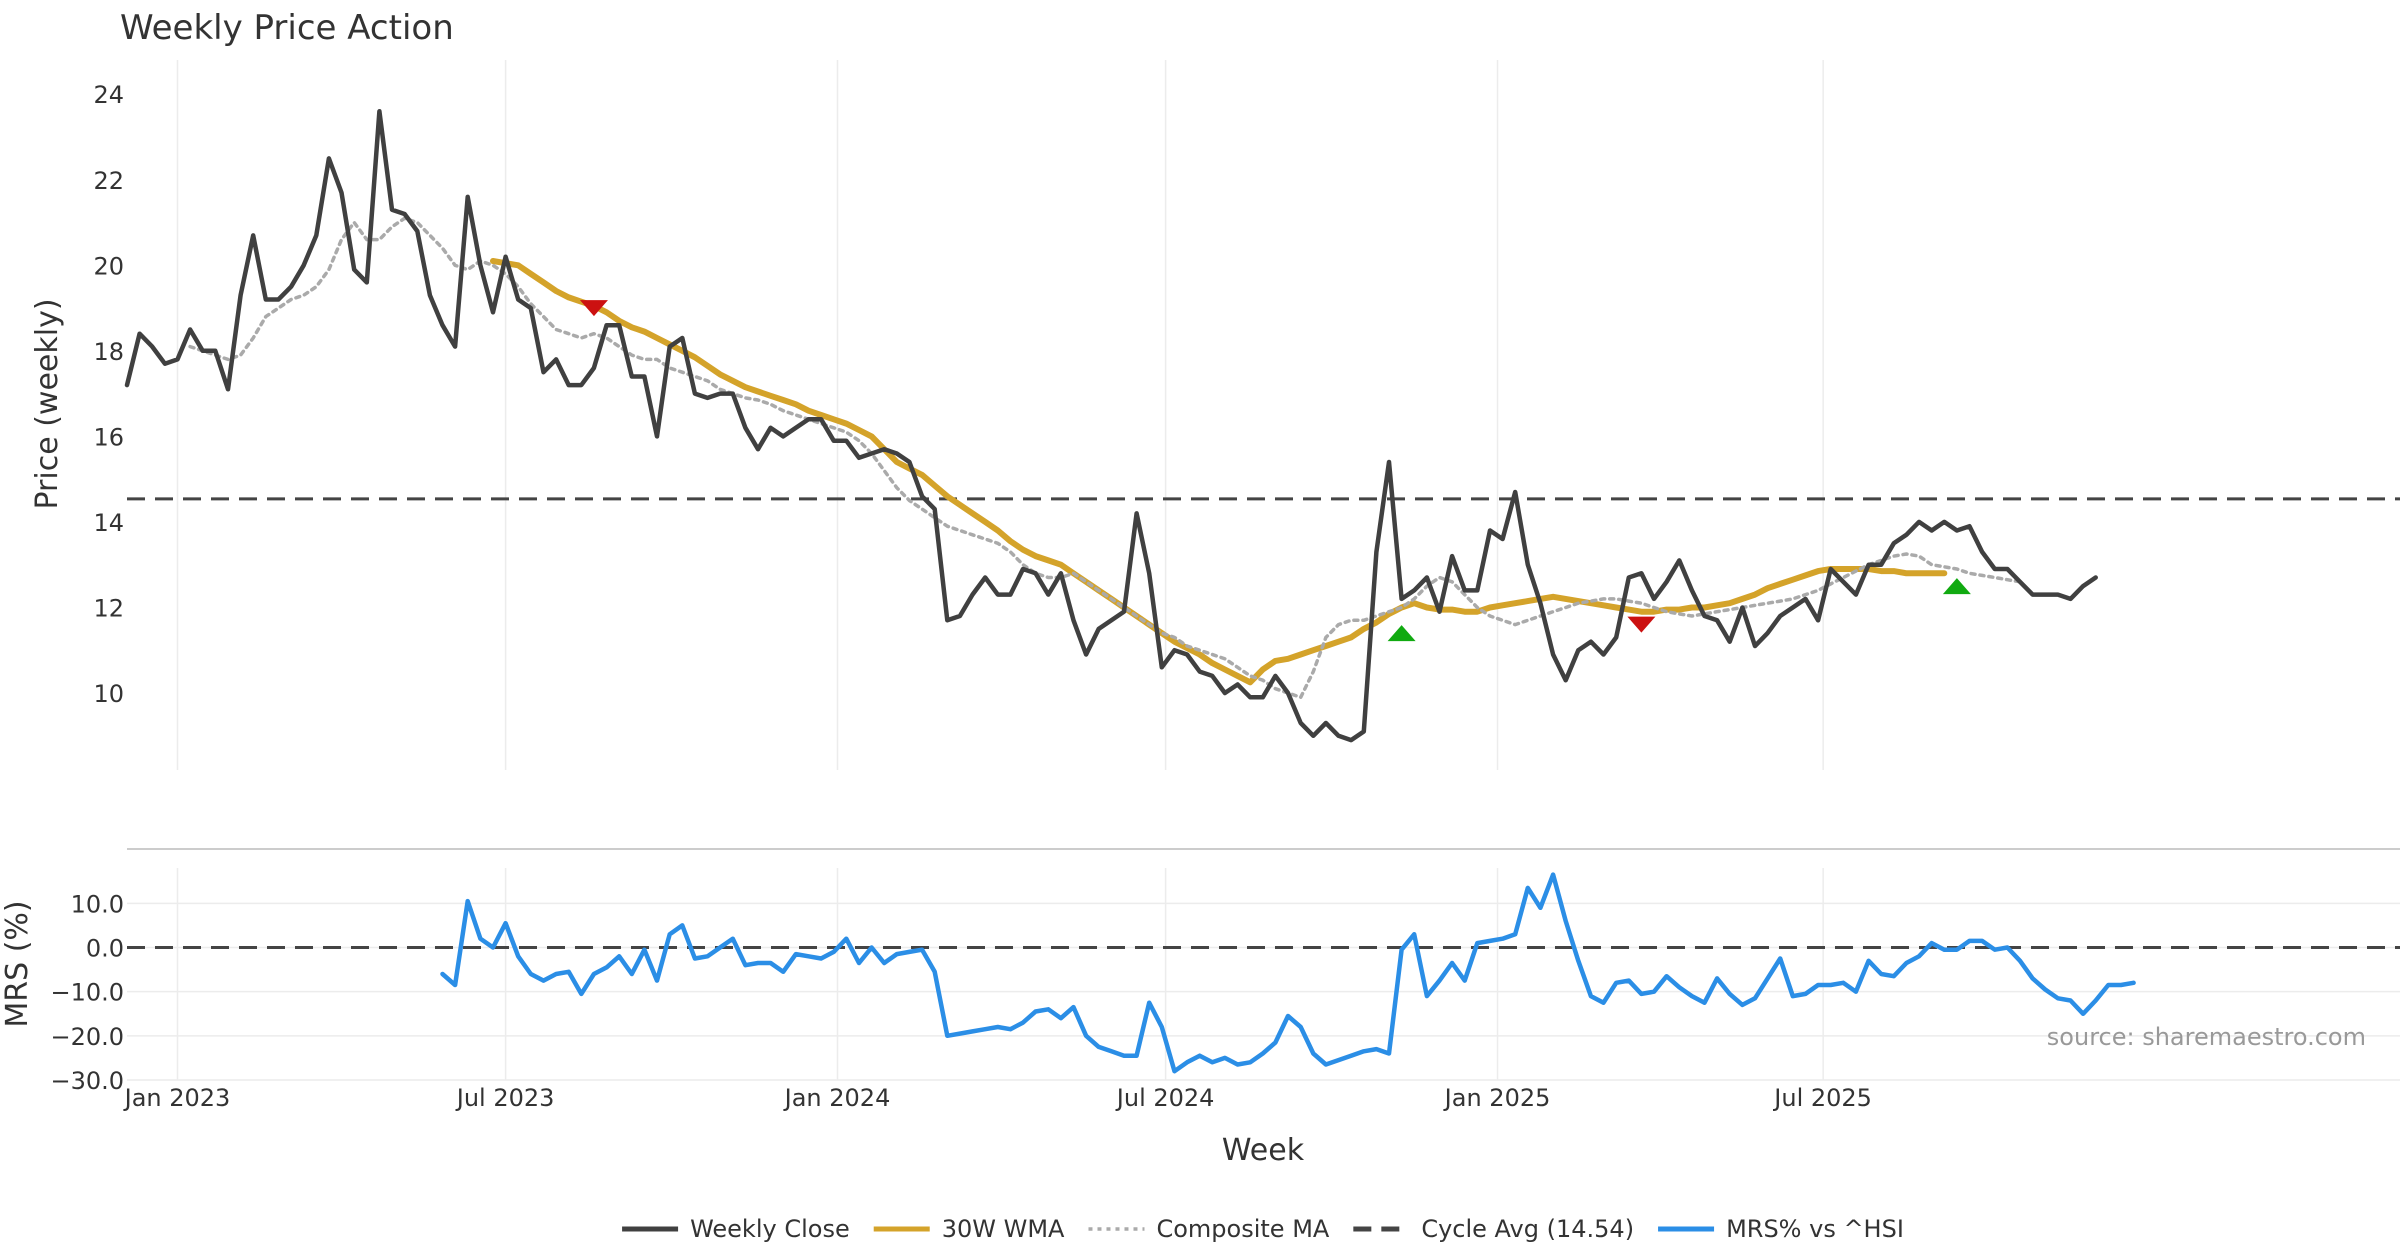 The height and width of the screenshot is (1260, 2400). What do you see at coordinates (837, 1098) in the screenshot?
I see `x-tick-label: Jan 2024` at bounding box center [837, 1098].